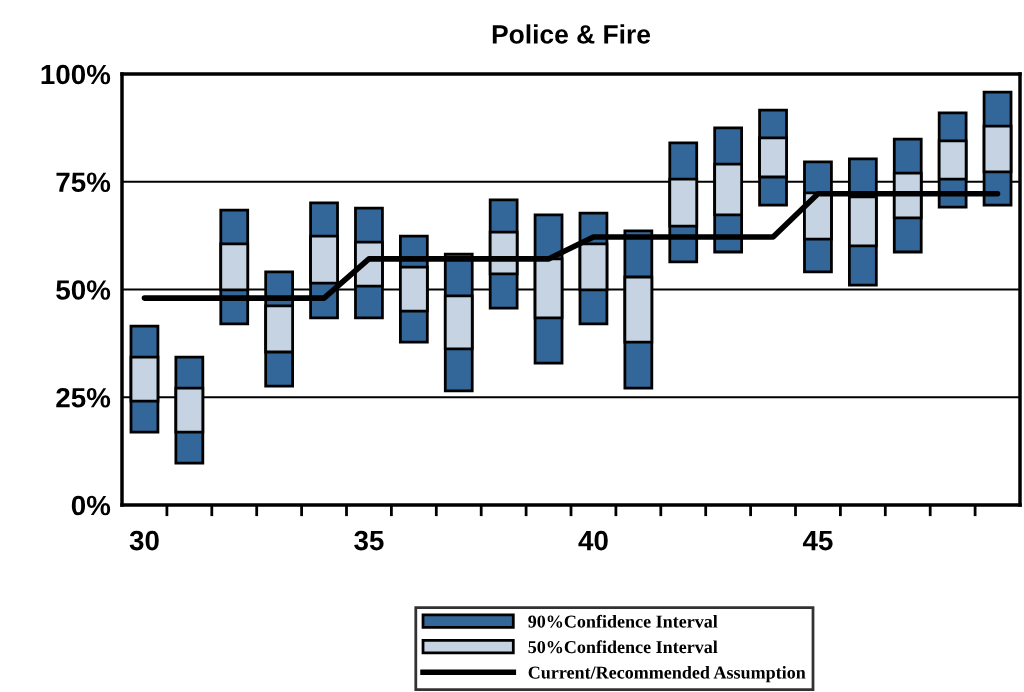 This screenshot has width=1024, height=692. I want to click on x-tick-label: 35, so click(369, 540).